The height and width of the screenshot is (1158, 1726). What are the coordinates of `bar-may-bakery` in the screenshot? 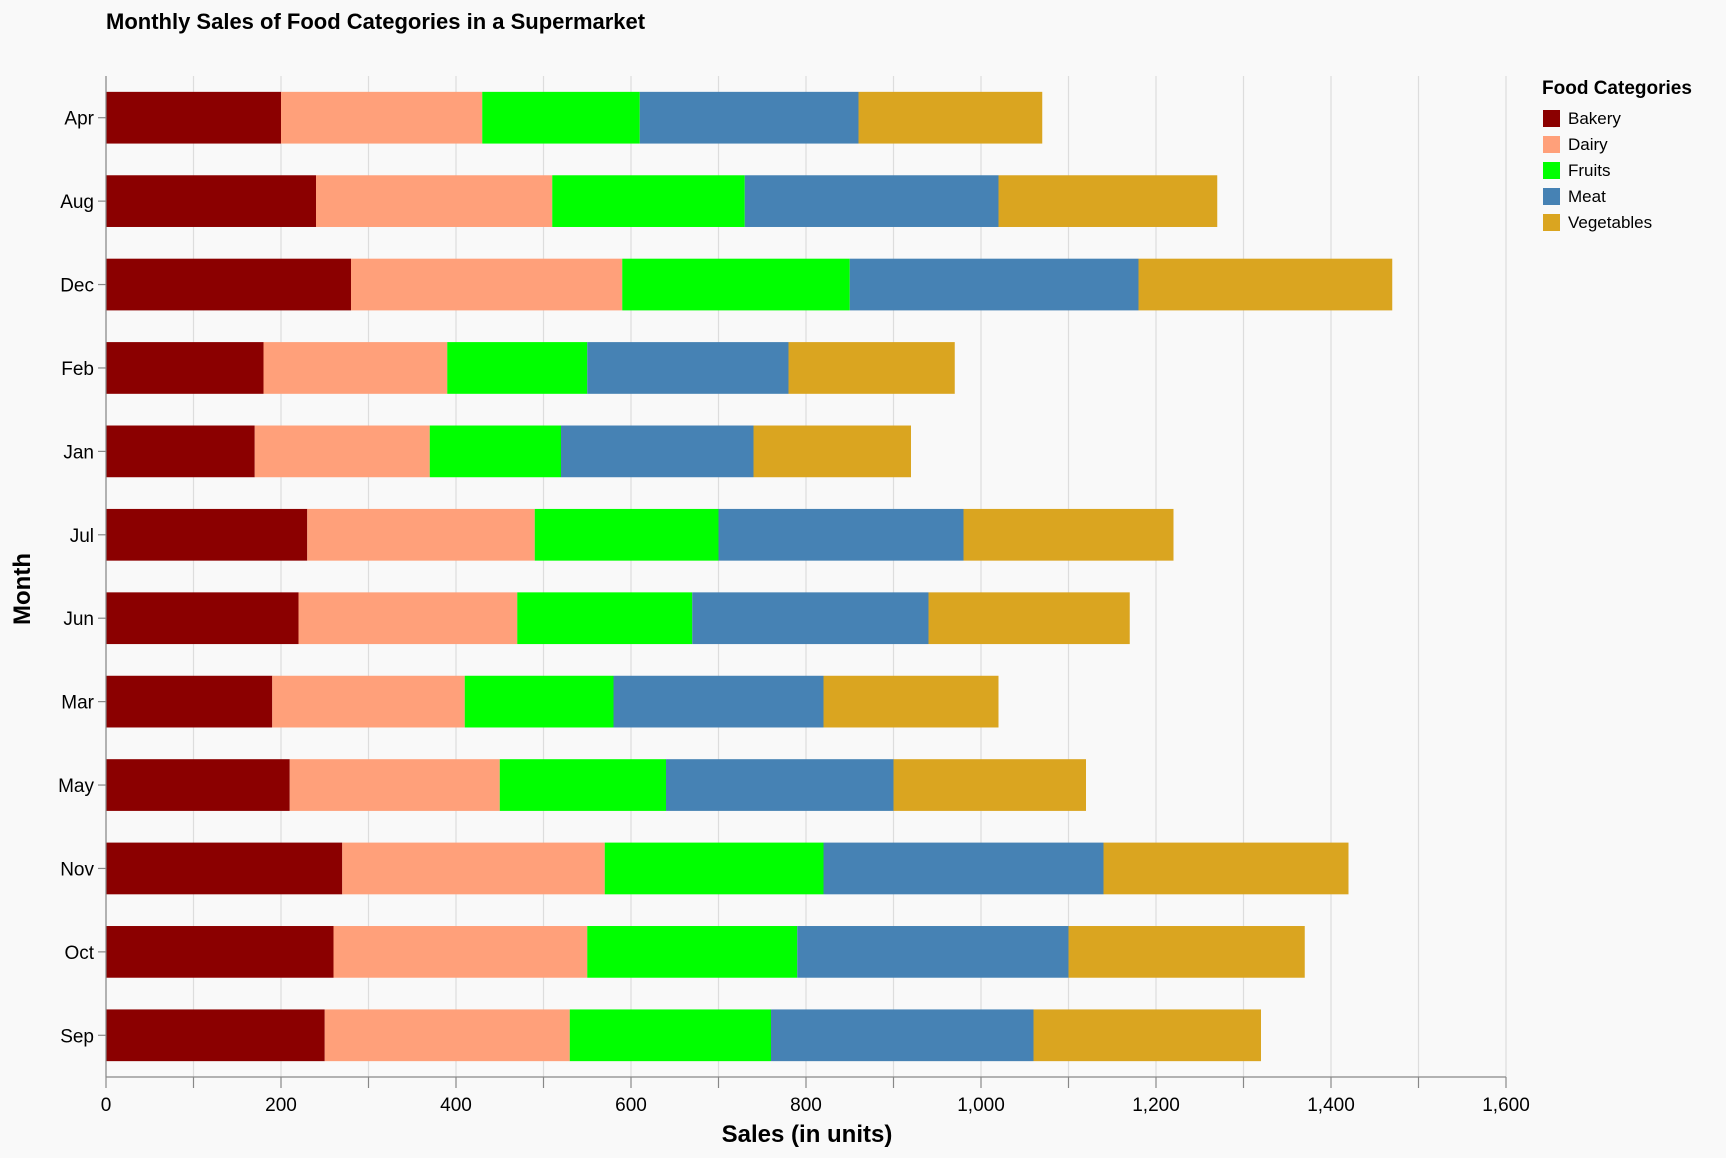 It's located at (198, 785).